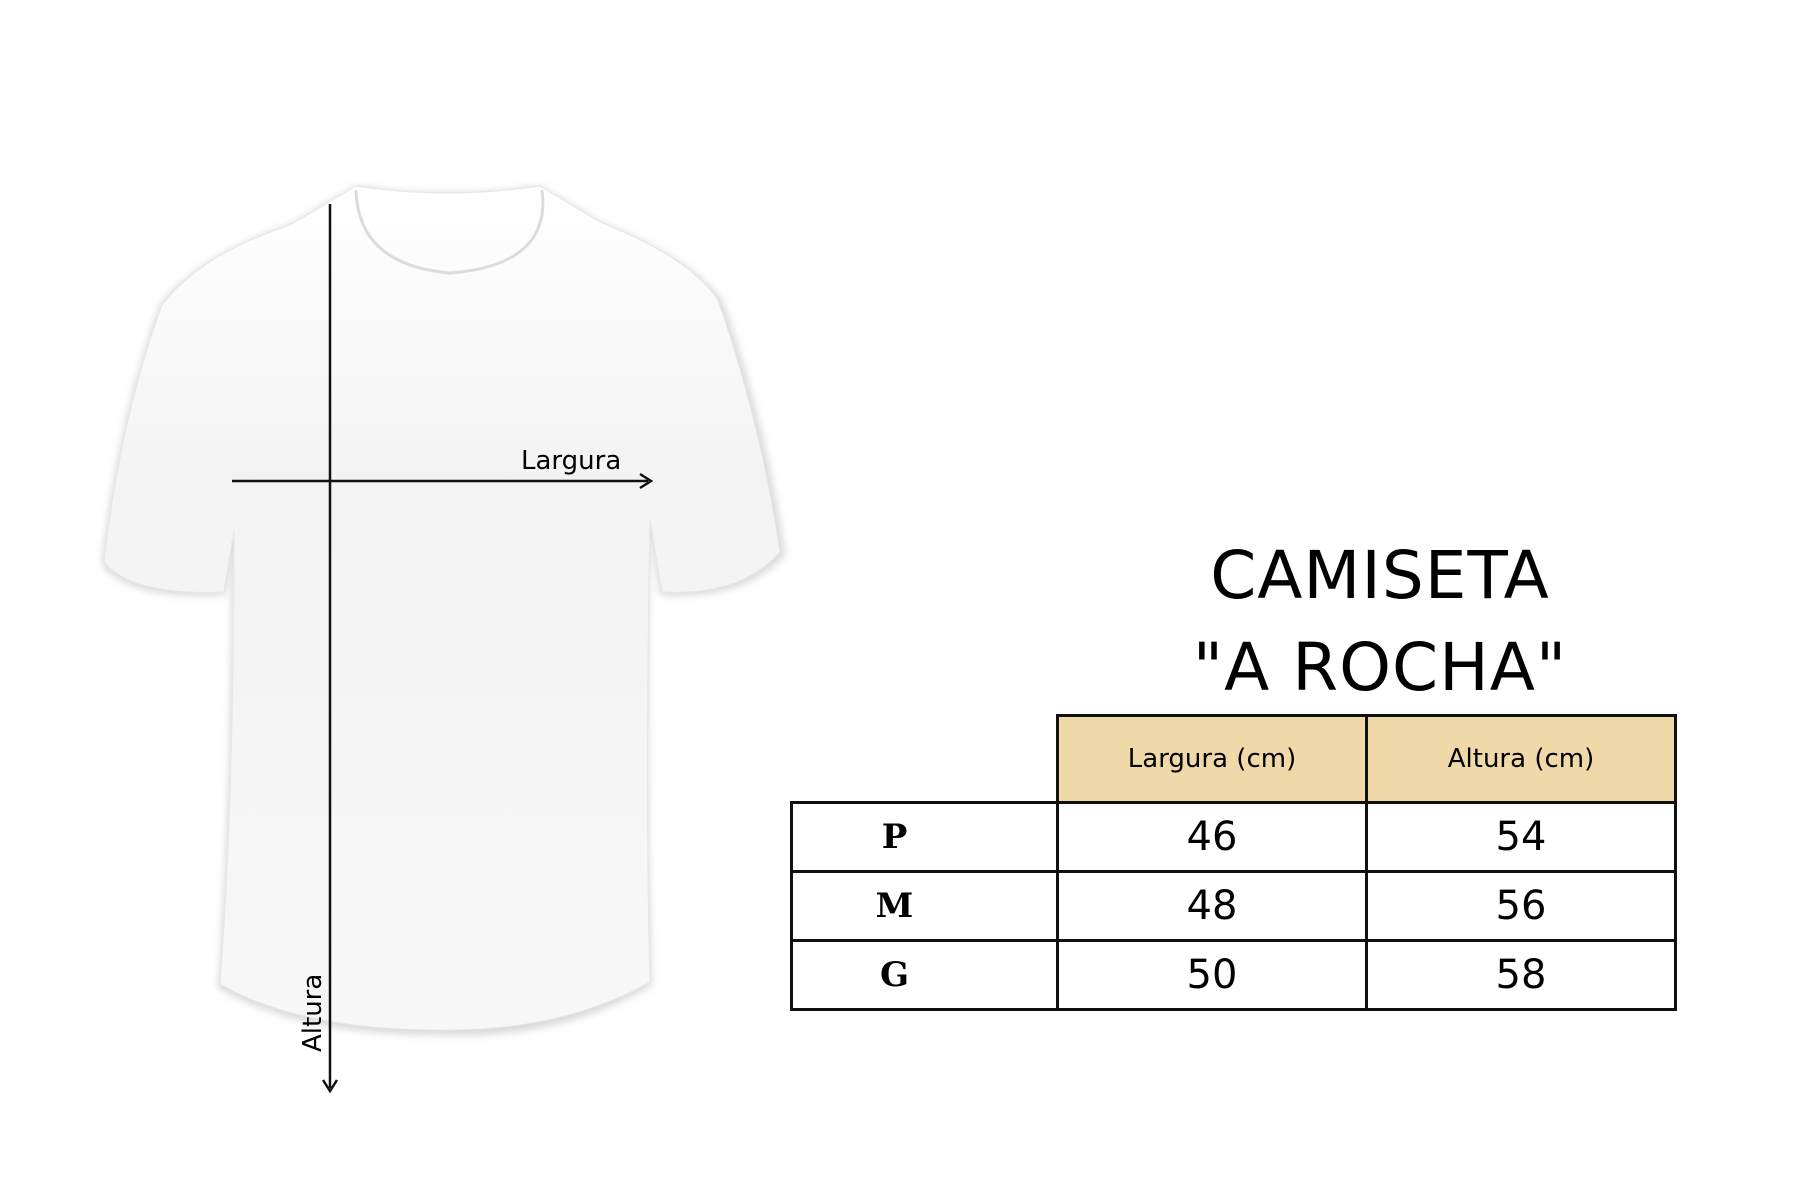 The image size is (1800, 1200). Describe the element at coordinates (924, 975) in the screenshot. I see `size-cell: G` at that location.